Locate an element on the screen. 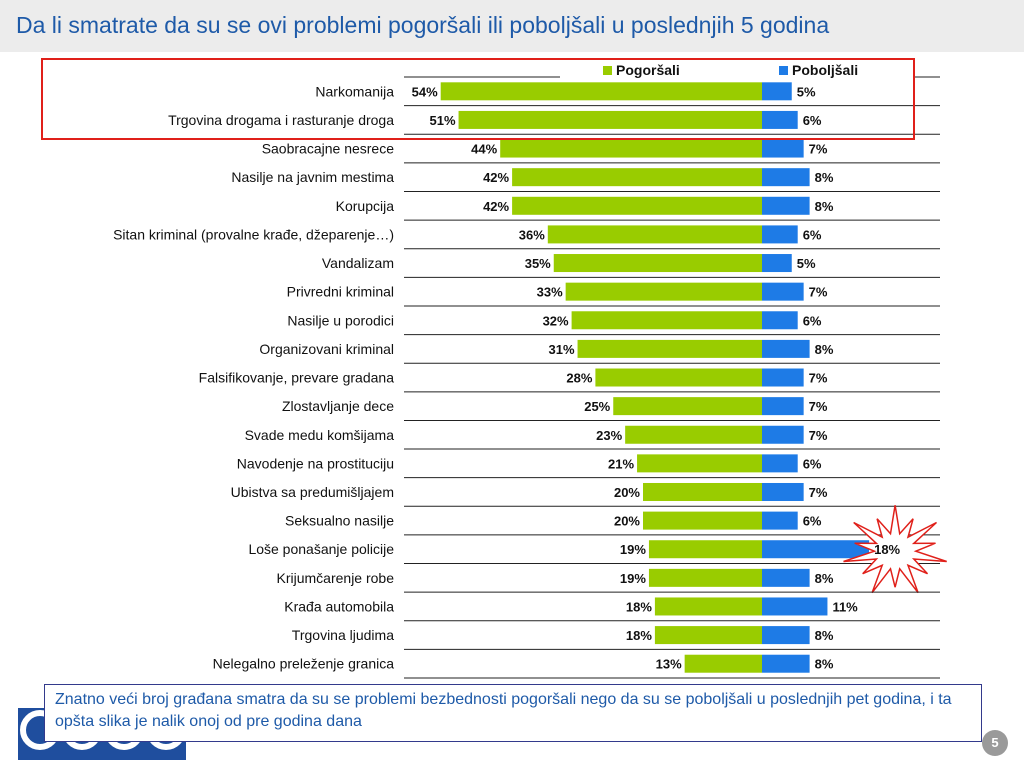  value-label-pogorsali: 28% is located at coordinates (579, 378).